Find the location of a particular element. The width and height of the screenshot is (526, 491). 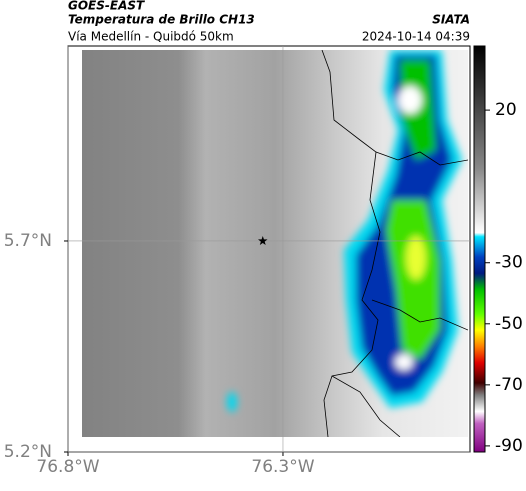

colorbar-tick-label: -70 is located at coordinates (509, 385).